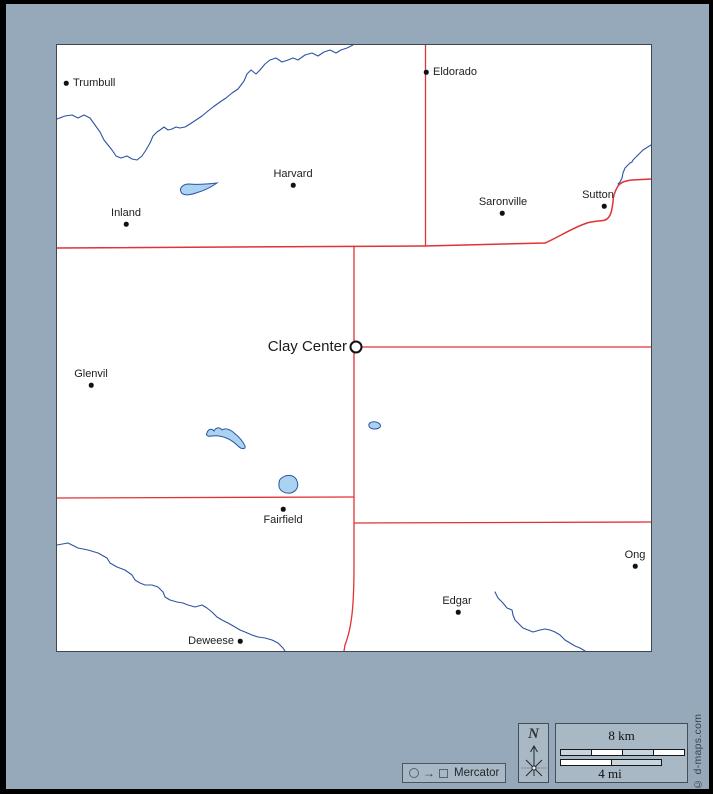 This screenshot has height=794, width=713. What do you see at coordinates (533, 761) in the screenshot?
I see `compass-rose-icon` at bounding box center [533, 761].